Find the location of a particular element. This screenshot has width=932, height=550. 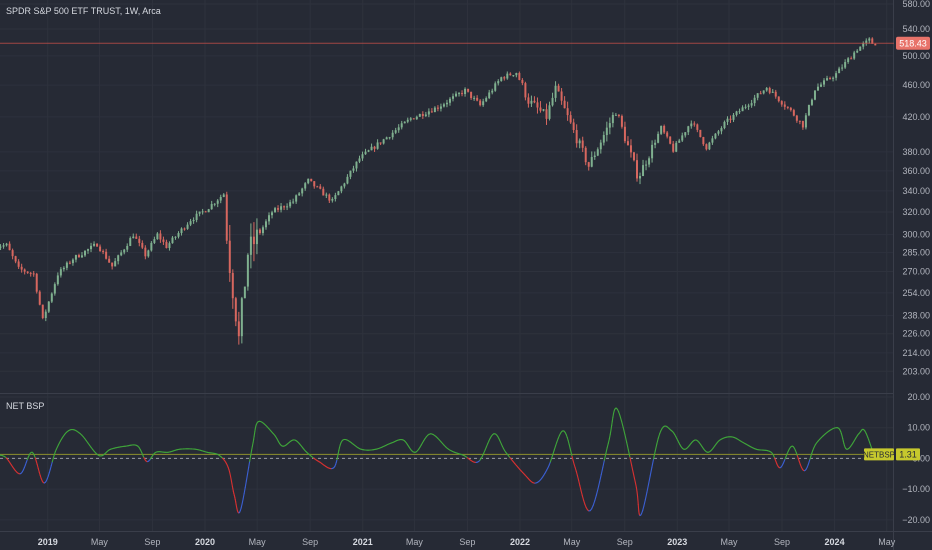

price-tick-label: 340.00 is located at coordinates (916, 191).